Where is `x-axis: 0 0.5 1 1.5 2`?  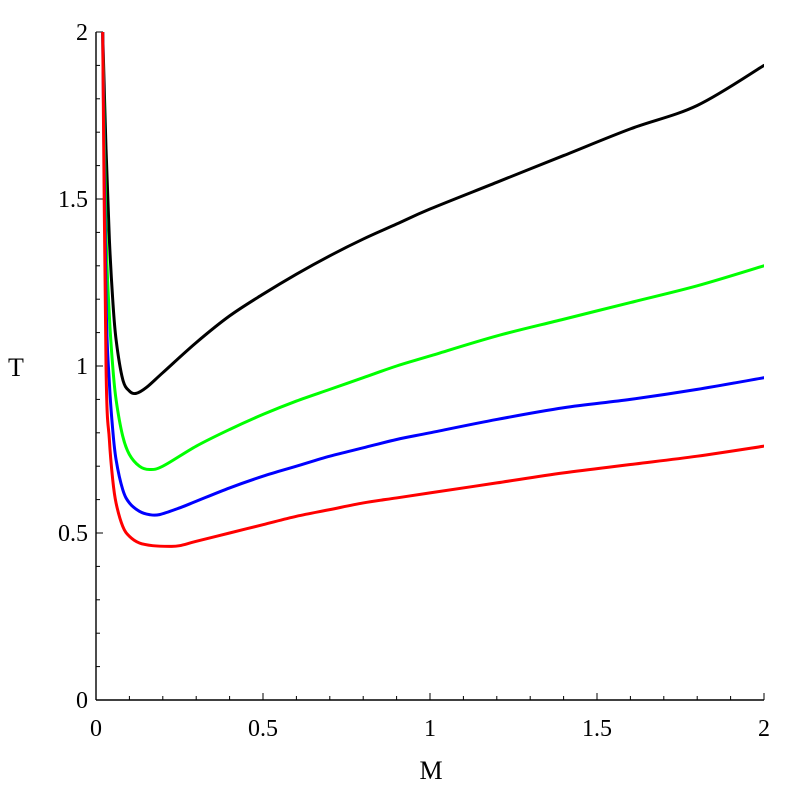 x-axis: 0 0.5 1 1.5 2 is located at coordinates (430, 717).